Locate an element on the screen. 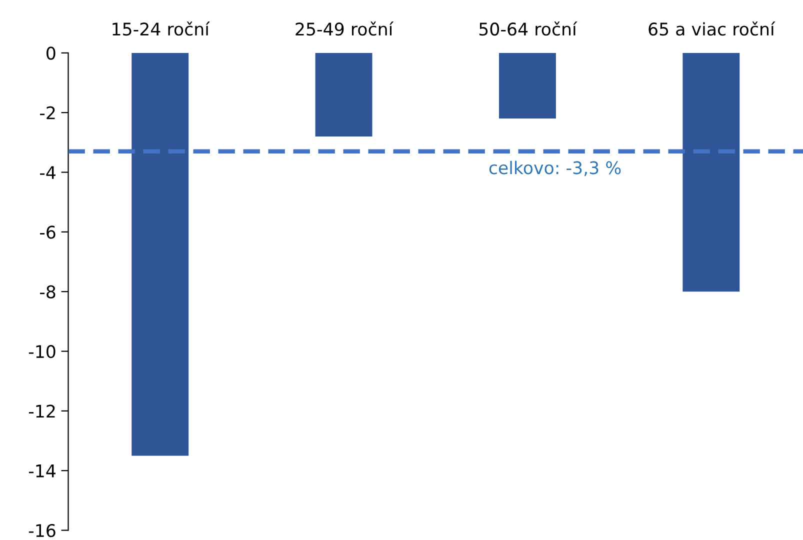  y-tick-label: -8 is located at coordinates (48, 291).